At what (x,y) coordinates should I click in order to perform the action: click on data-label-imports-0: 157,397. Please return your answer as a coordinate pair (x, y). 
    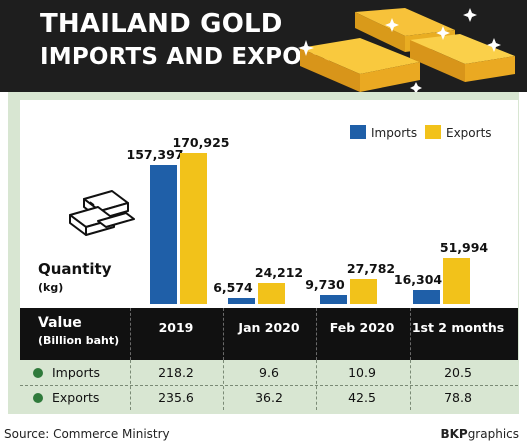
    Looking at the image, I should click on (155, 154).